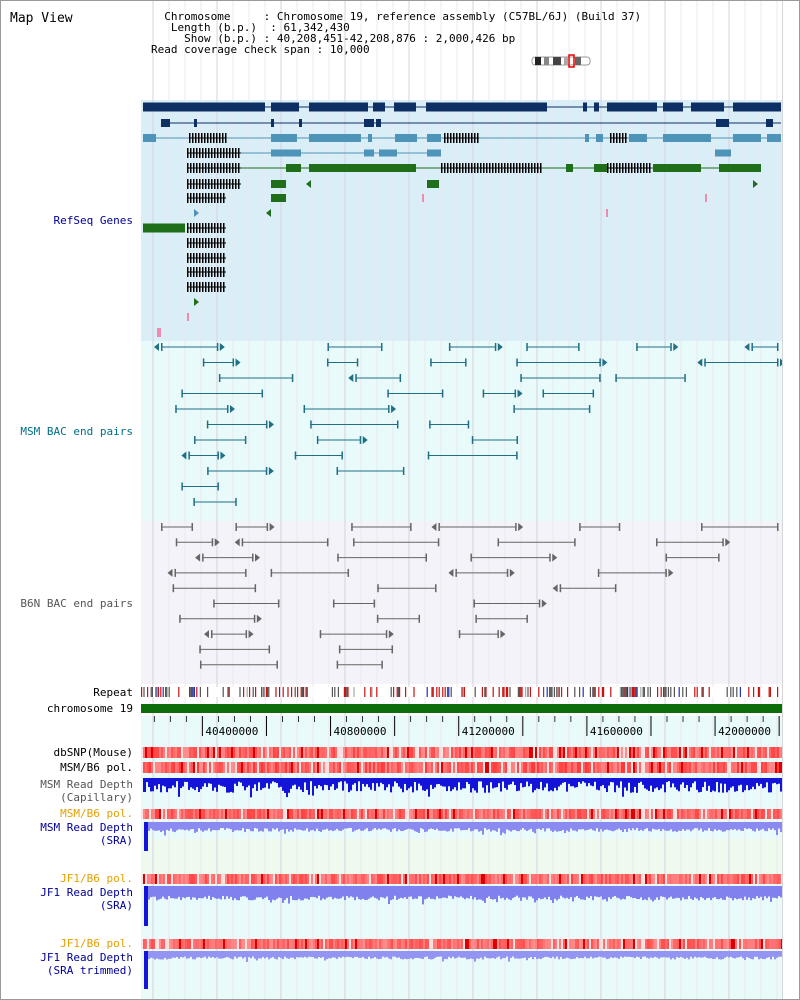  Describe the element at coordinates (93, 220) in the screenshot. I see `track-label-refseq: RefSeq Genes` at that location.